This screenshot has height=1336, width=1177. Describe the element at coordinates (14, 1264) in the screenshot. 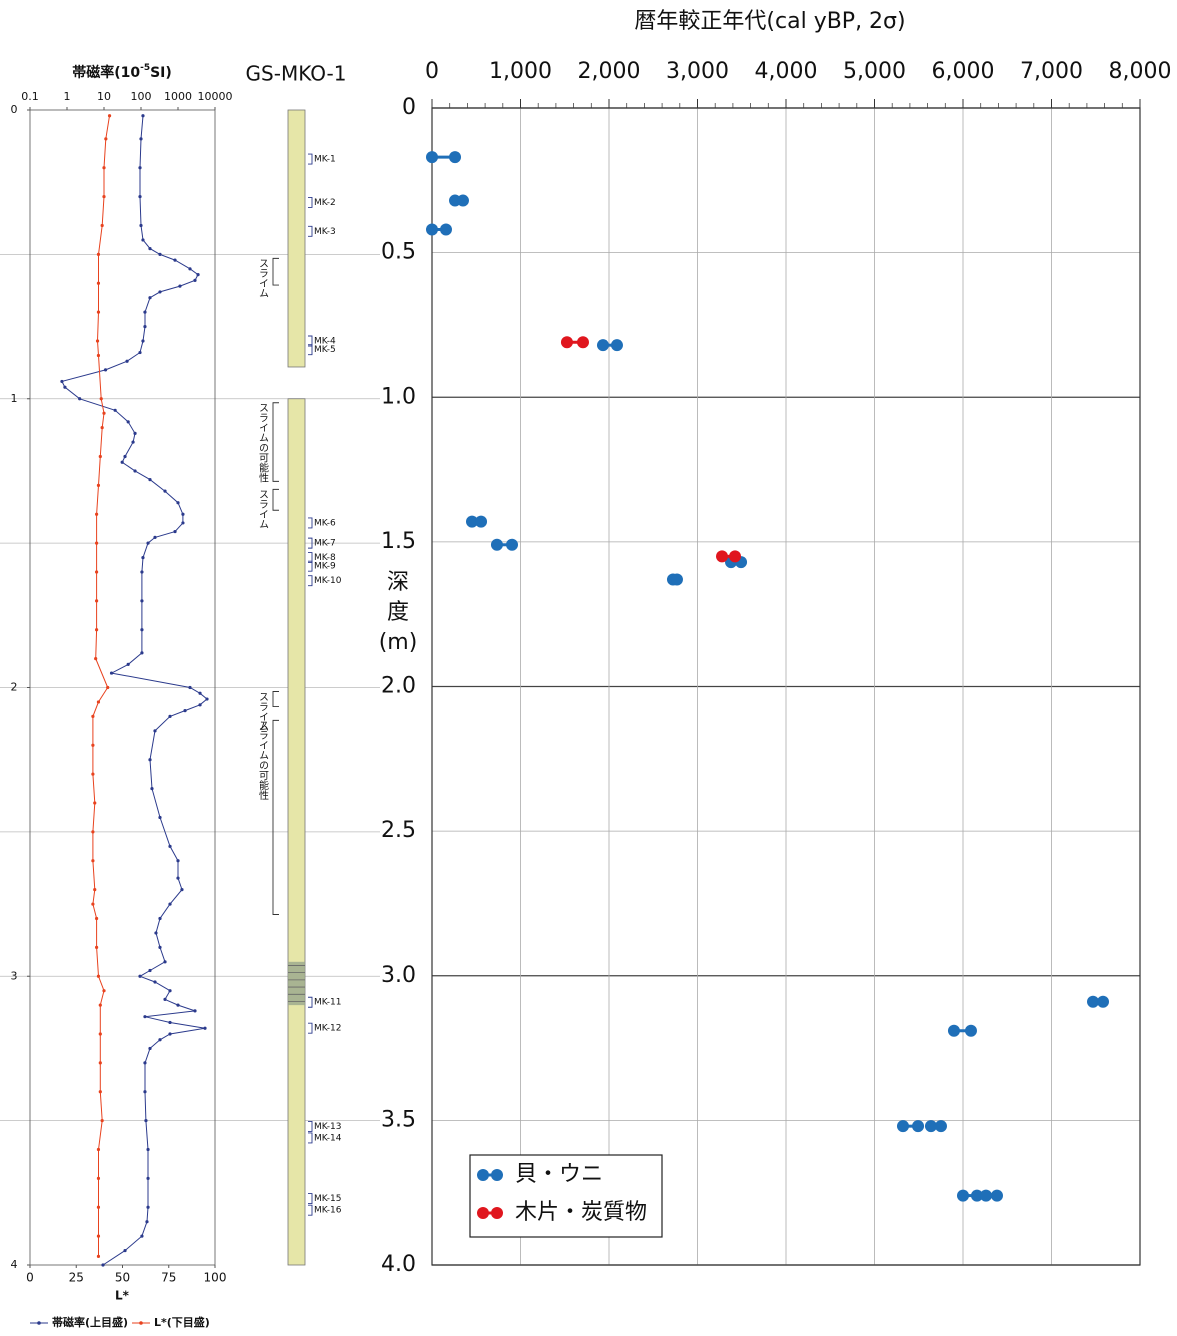

I see `y-tick-label: 4` at that location.